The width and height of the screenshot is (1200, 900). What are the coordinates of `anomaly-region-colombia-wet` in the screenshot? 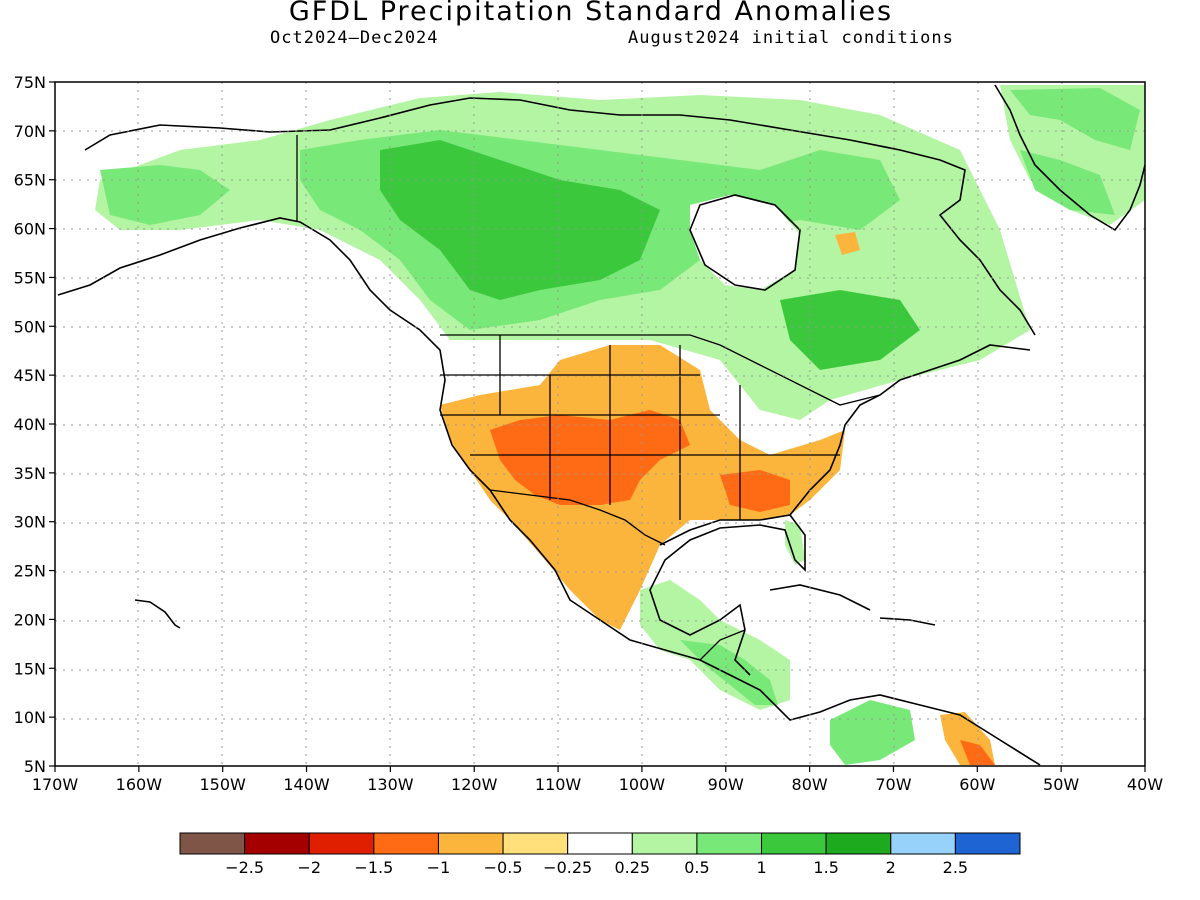 It's located at (872, 732).